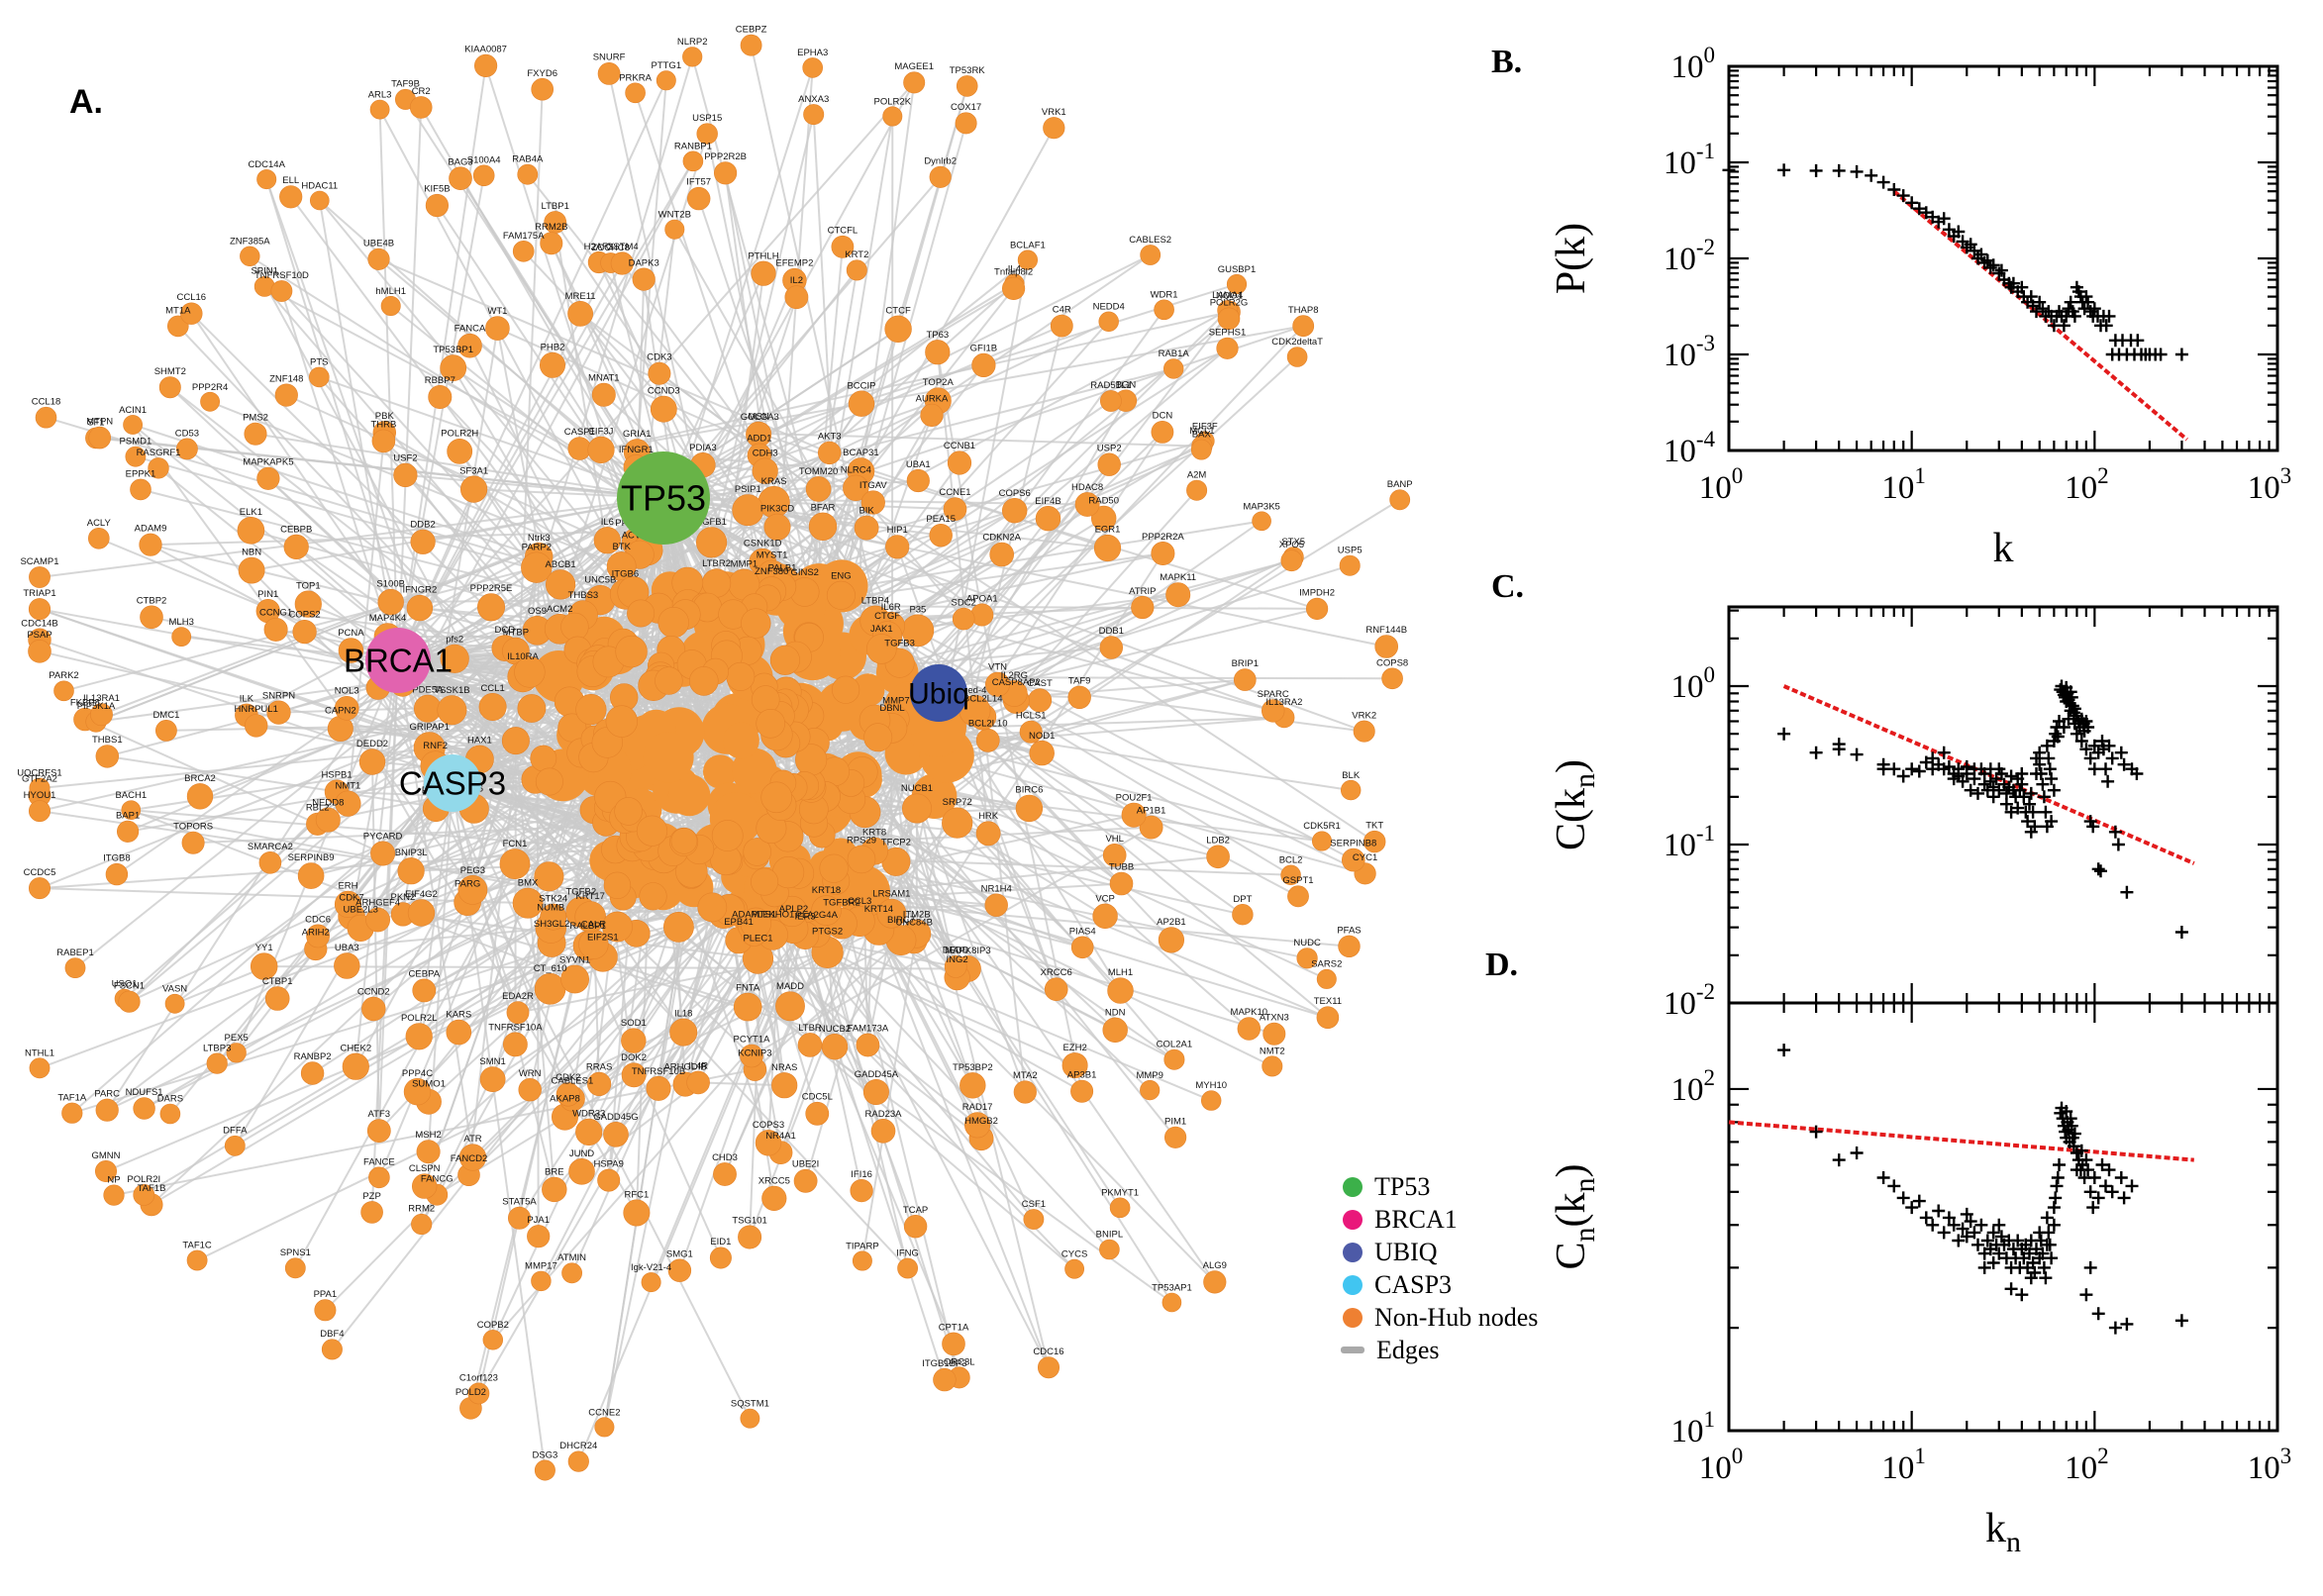 The image size is (2323, 1596). What do you see at coordinates (1416, 1219) in the screenshot?
I see `legend-label: BRCA1` at bounding box center [1416, 1219].